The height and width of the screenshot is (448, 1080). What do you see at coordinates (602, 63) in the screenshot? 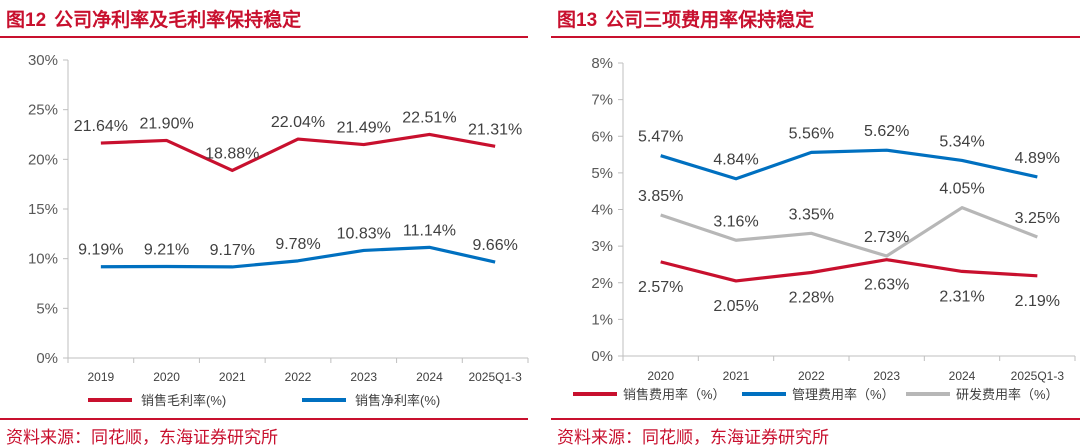
I see `y-tick-label: 8%` at bounding box center [602, 63].